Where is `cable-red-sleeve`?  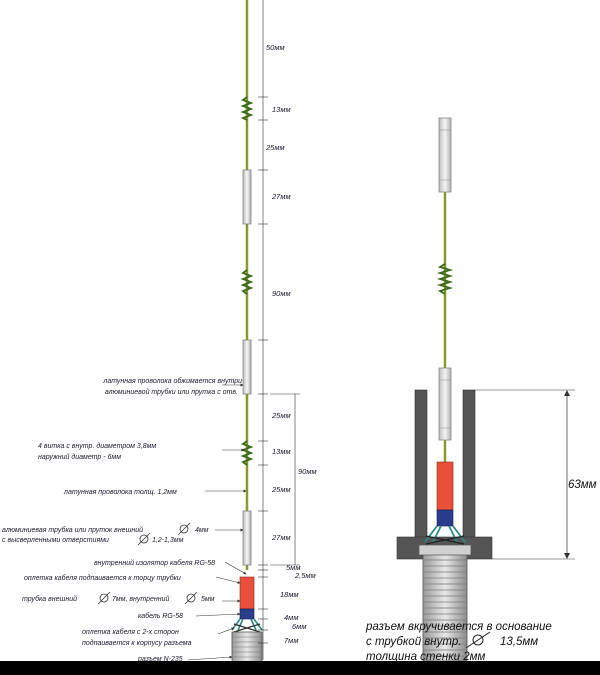
cable-red-sleeve is located at coordinates (247, 593).